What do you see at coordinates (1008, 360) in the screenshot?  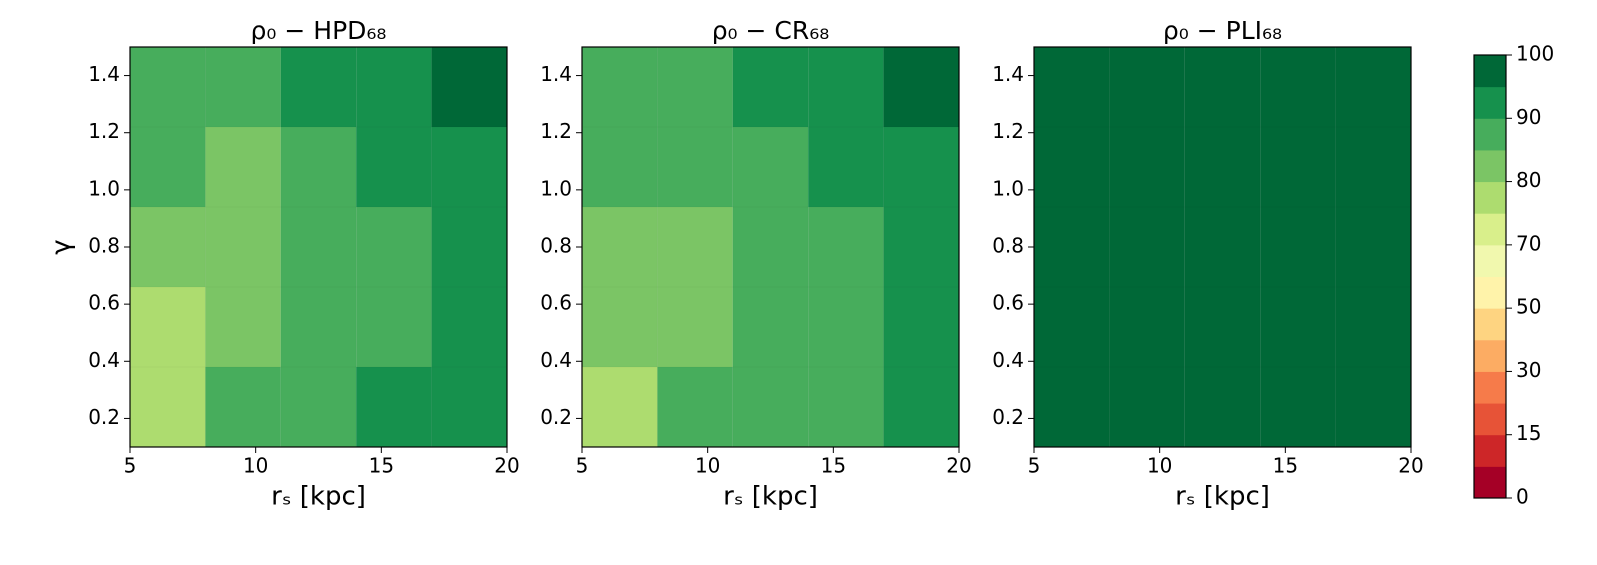 I see `y-tick-label: 0.4` at bounding box center [1008, 360].